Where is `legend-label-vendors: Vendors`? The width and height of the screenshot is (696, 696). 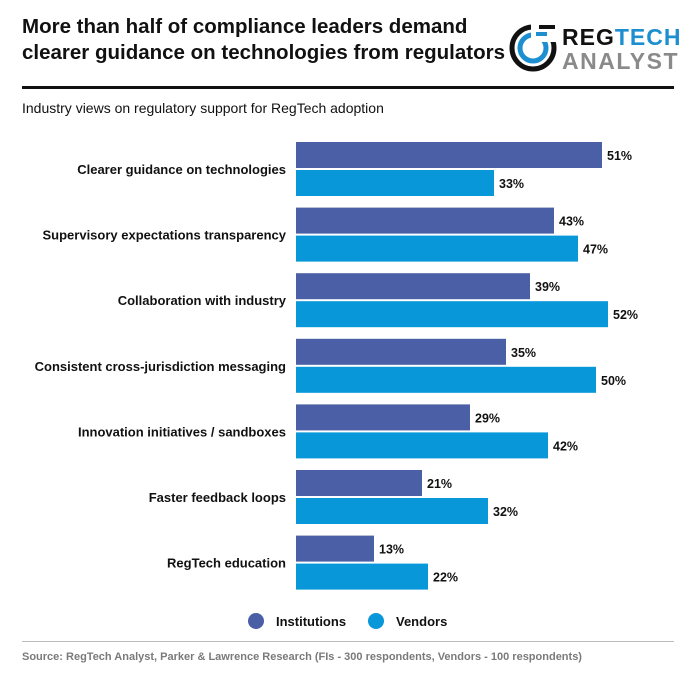
legend-label-vendors: Vendors is located at coordinates (422, 621).